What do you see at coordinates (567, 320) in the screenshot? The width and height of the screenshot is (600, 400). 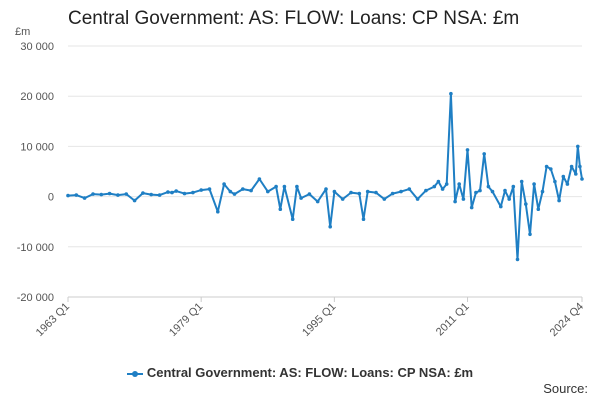 I see `x-tick-label: 2024 Q4` at bounding box center [567, 320].